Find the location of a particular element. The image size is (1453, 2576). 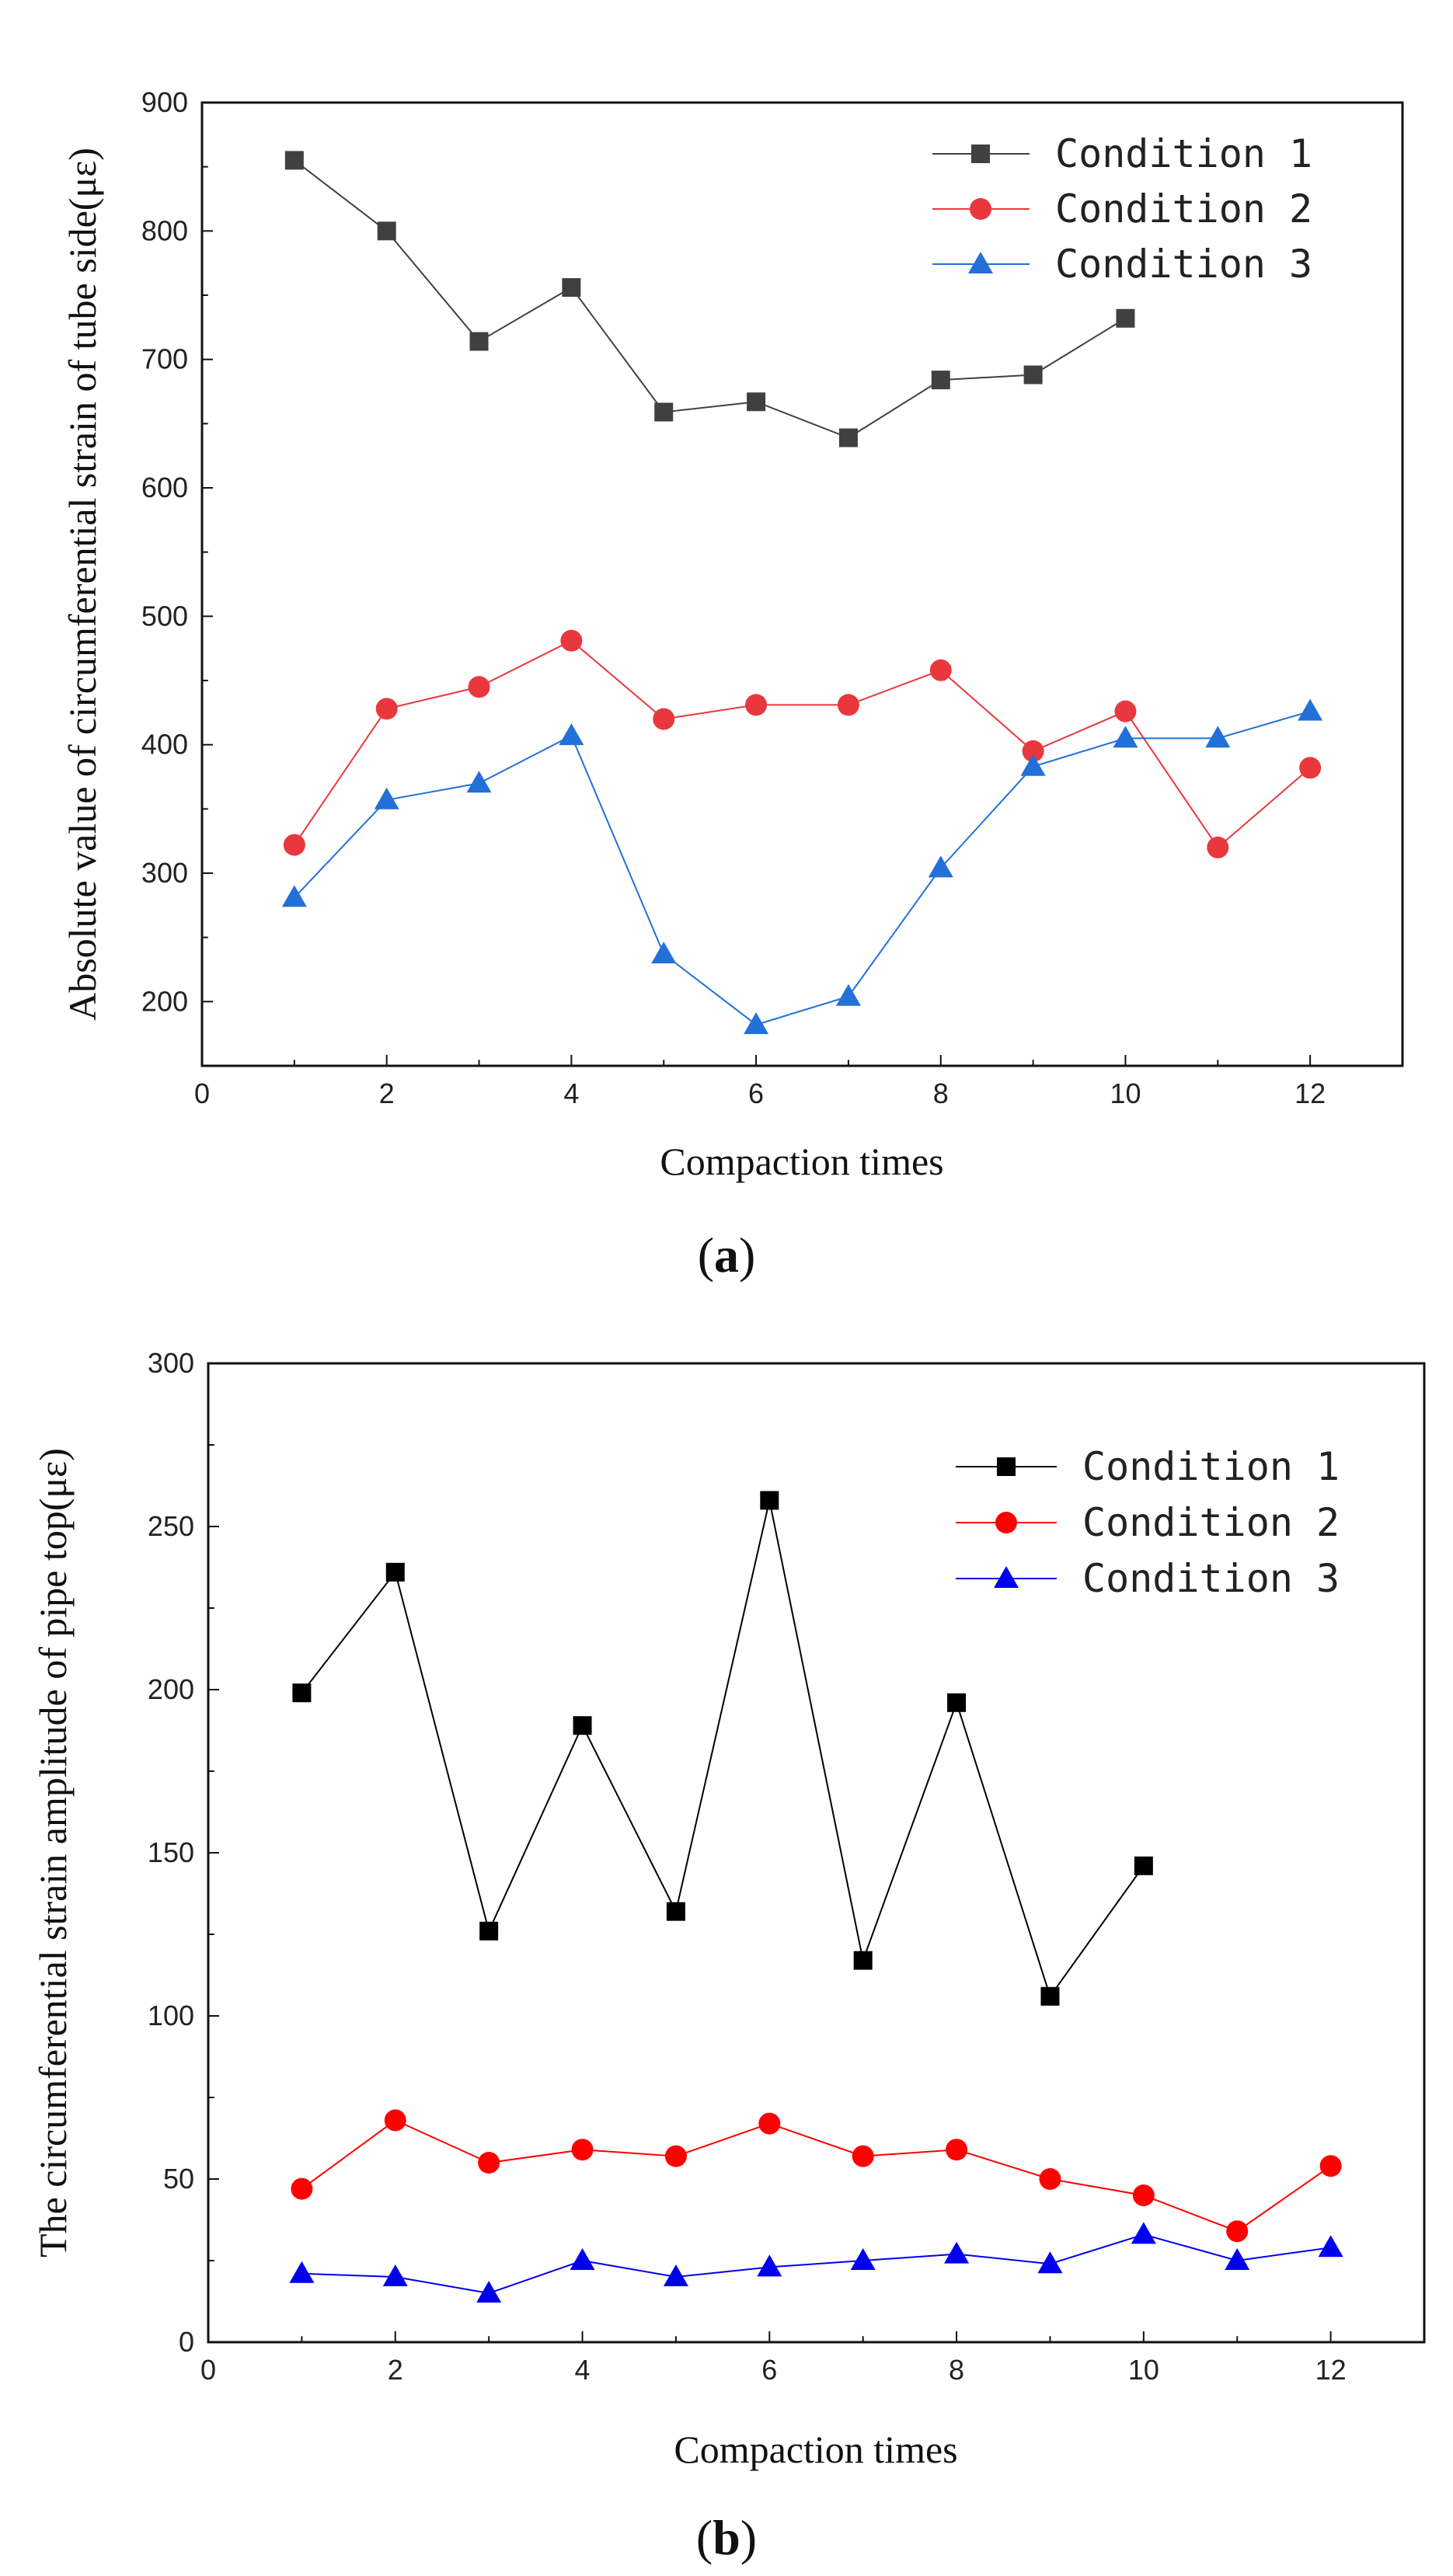

panel-label-a: (a) is located at coordinates (727, 1255).